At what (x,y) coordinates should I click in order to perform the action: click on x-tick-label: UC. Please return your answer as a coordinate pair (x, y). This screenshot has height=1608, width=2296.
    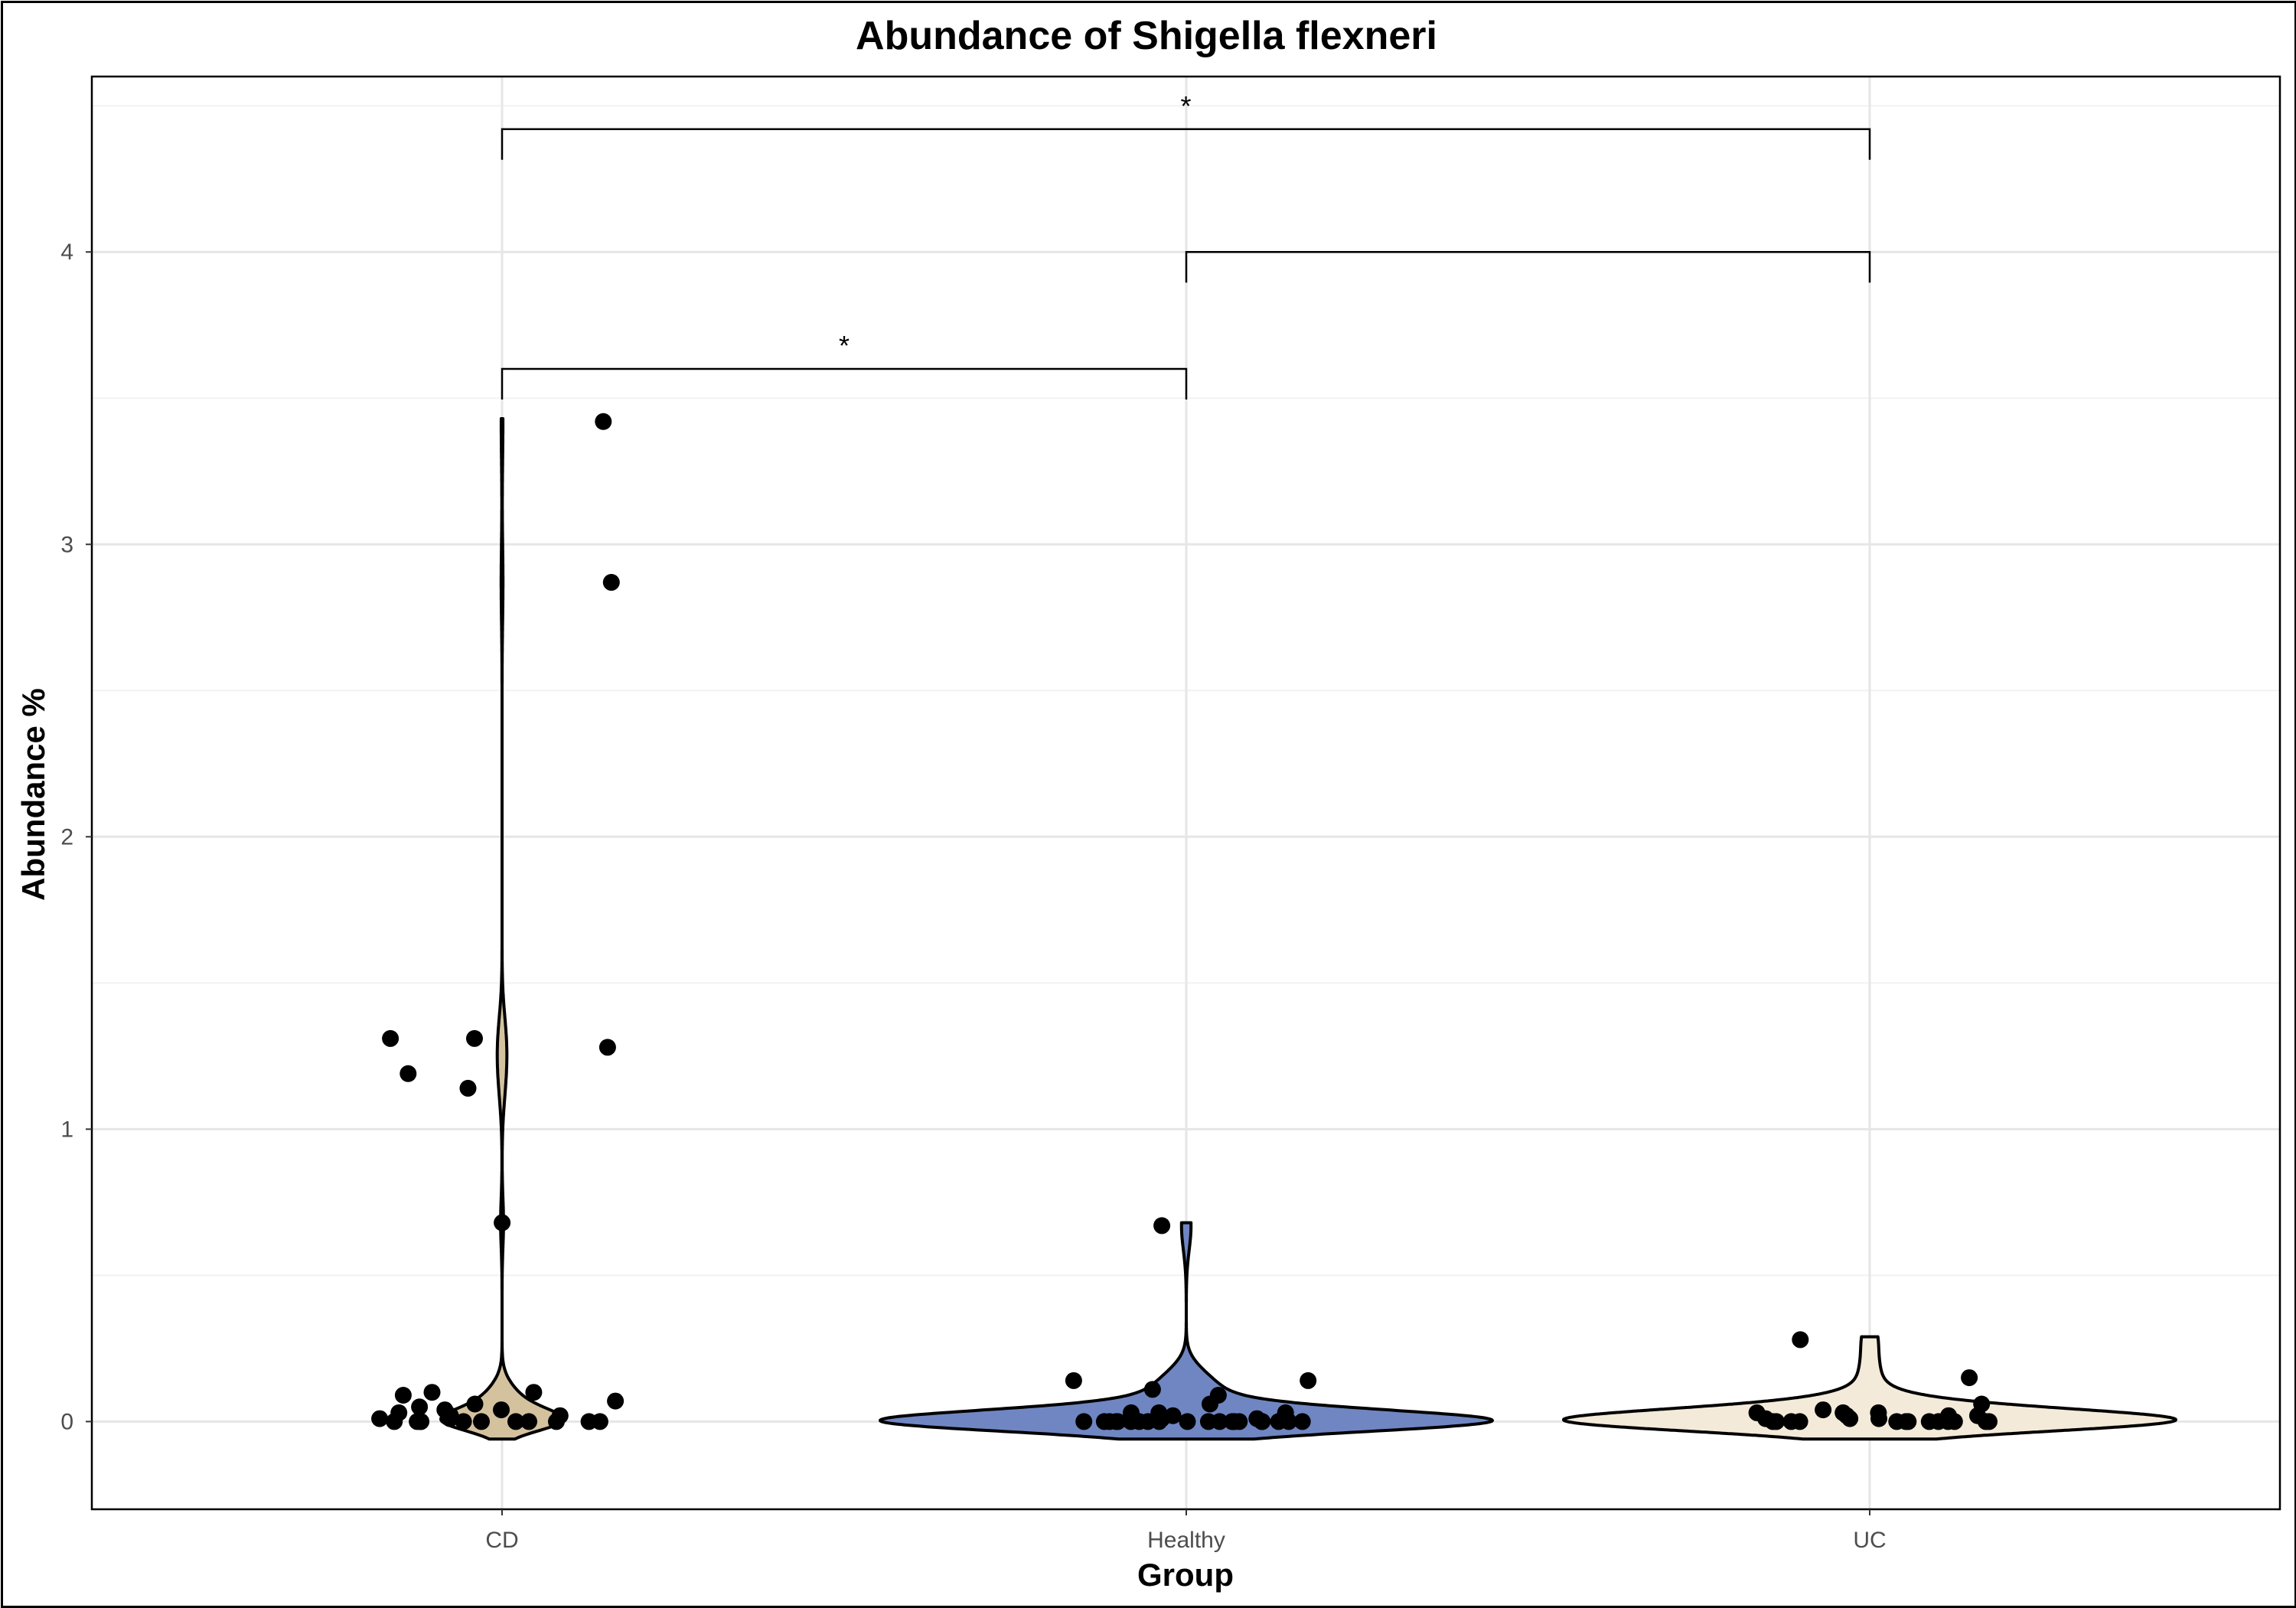
    Looking at the image, I should click on (1869, 1540).